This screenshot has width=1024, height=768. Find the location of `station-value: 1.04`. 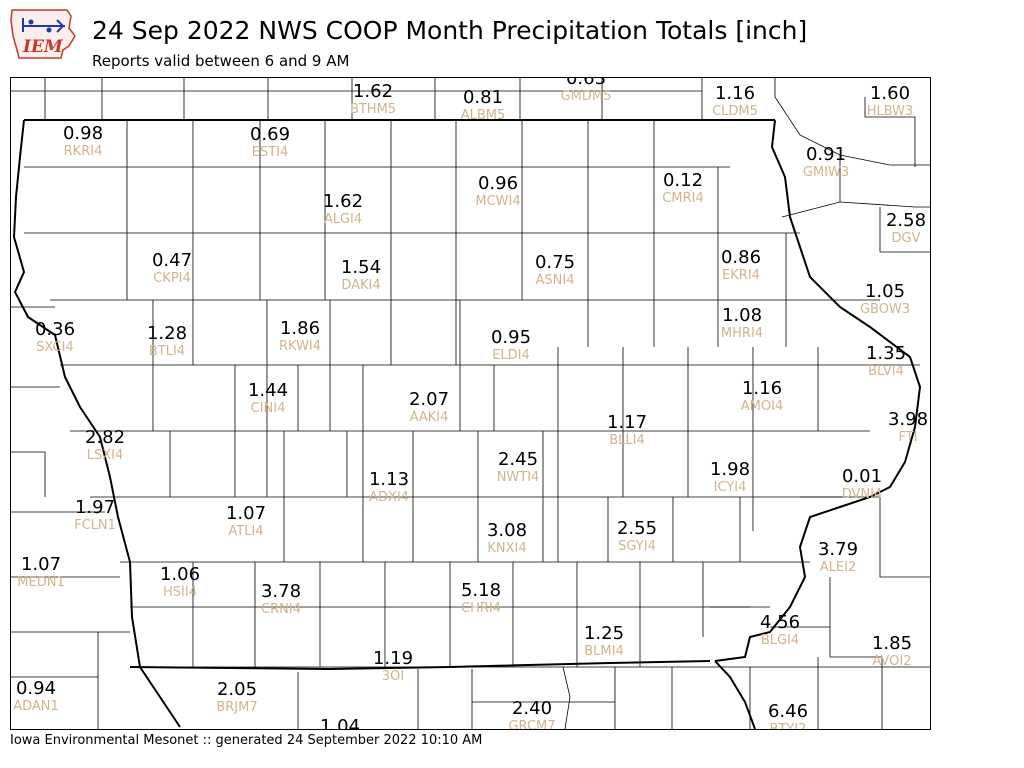

station-value: 1.04 is located at coordinates (340, 723).